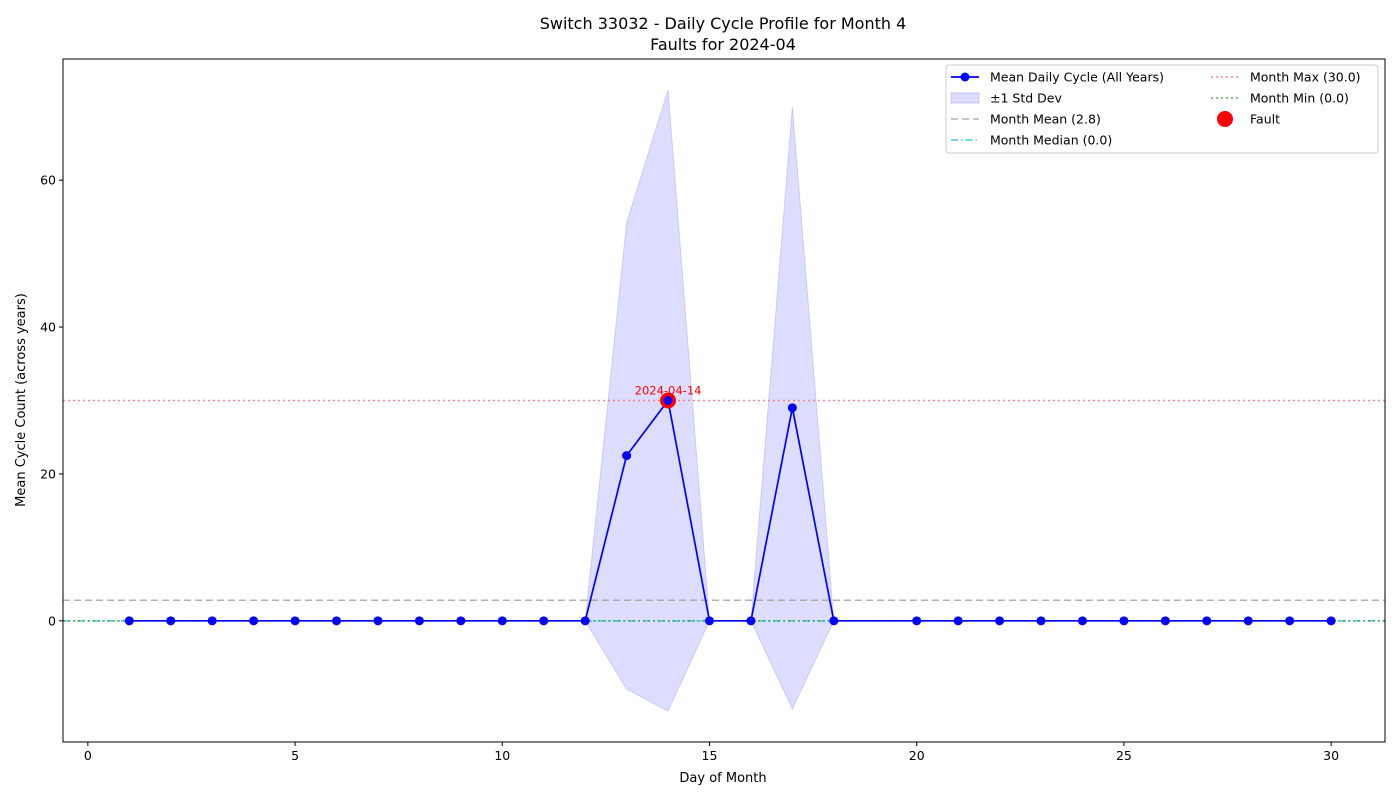 This screenshot has height=804, width=1400. Describe the element at coordinates (1299, 98) in the screenshot. I see `legend-label-5: Month Min (0.0)` at that location.